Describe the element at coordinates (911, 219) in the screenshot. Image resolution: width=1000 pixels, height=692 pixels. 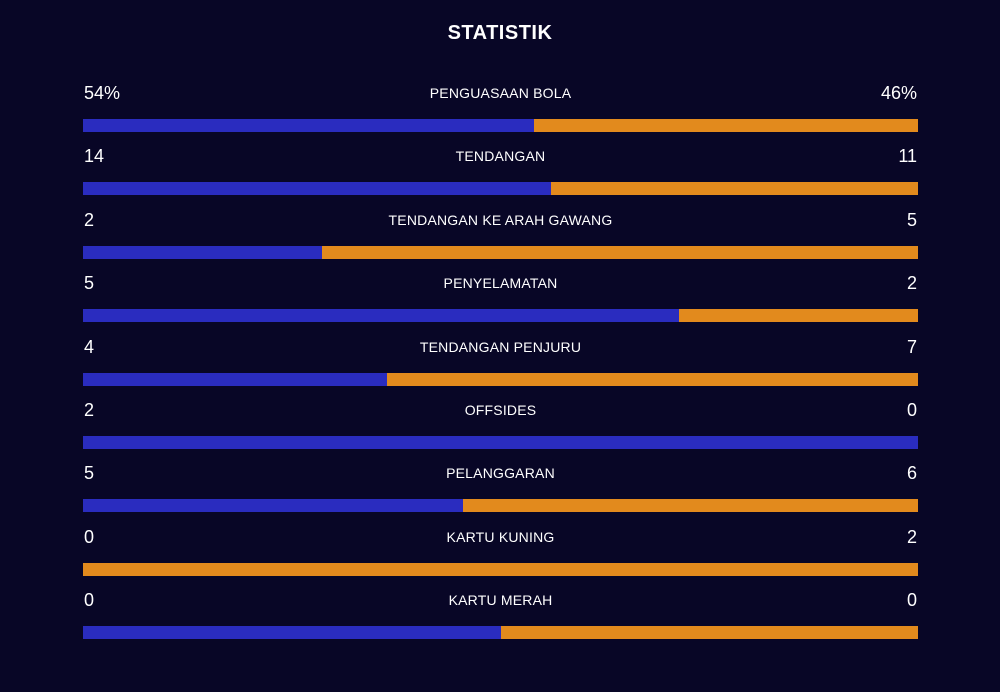
I see `away-value: 5` at that location.